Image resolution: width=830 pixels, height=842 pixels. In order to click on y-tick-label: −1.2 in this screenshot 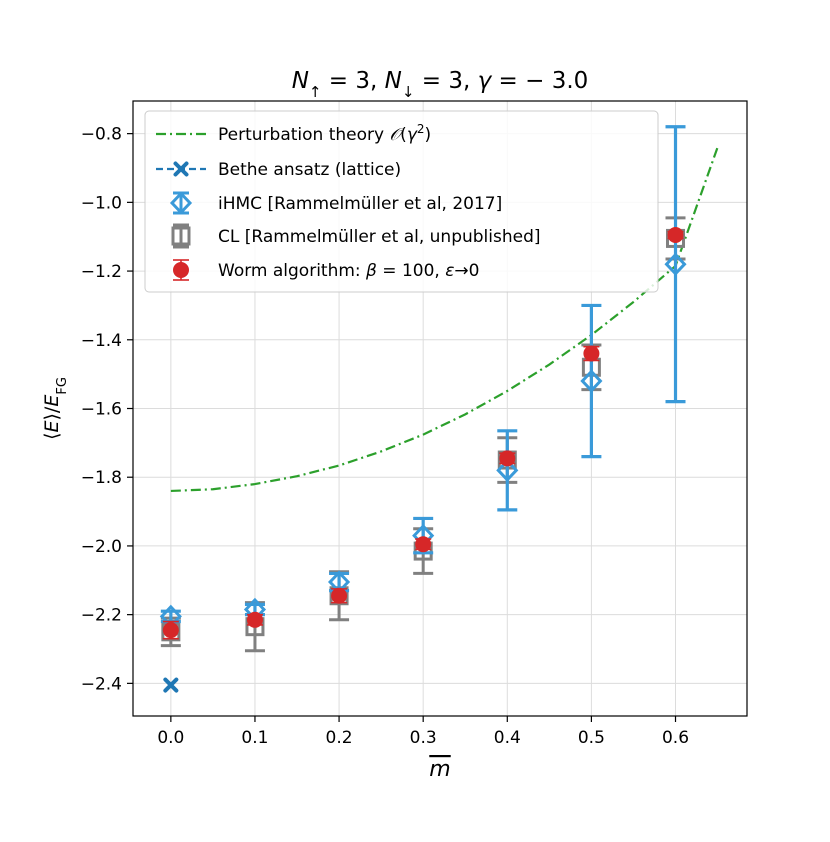, I will do `click(101, 272)`.